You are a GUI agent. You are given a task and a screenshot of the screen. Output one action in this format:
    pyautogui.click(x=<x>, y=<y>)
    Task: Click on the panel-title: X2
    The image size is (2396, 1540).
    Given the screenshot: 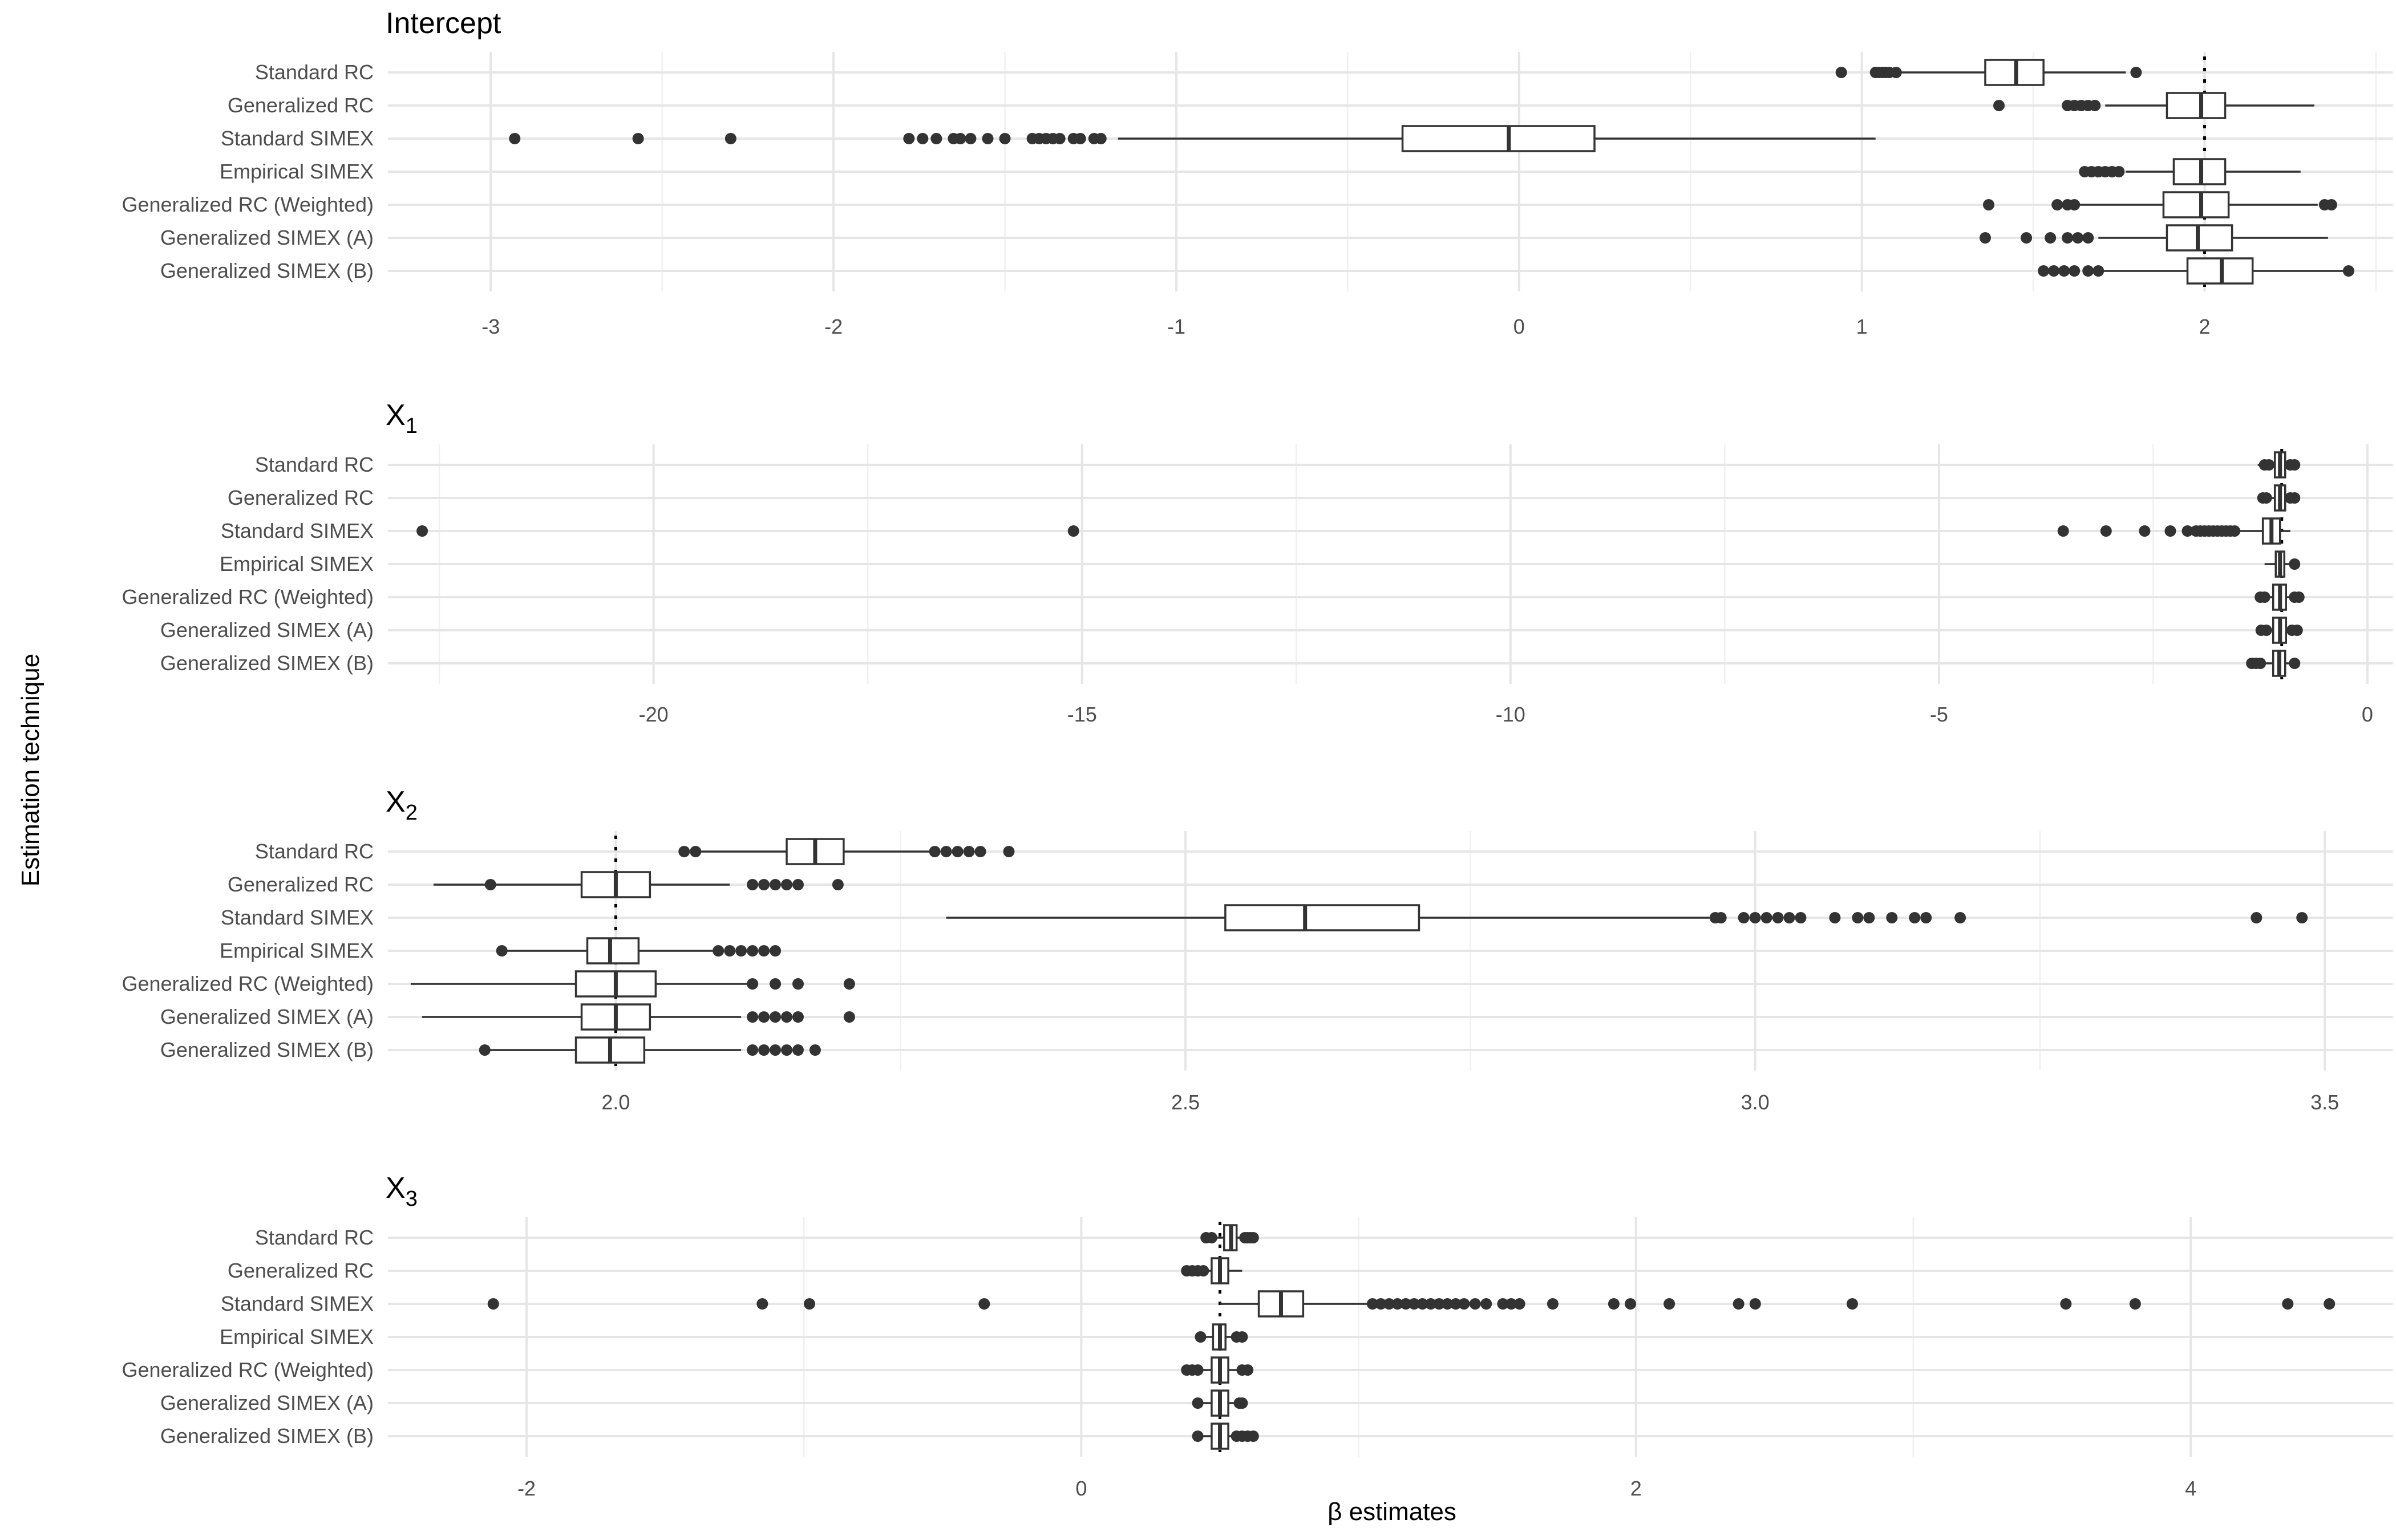 What is the action you would take?
    pyautogui.click(x=402, y=805)
    